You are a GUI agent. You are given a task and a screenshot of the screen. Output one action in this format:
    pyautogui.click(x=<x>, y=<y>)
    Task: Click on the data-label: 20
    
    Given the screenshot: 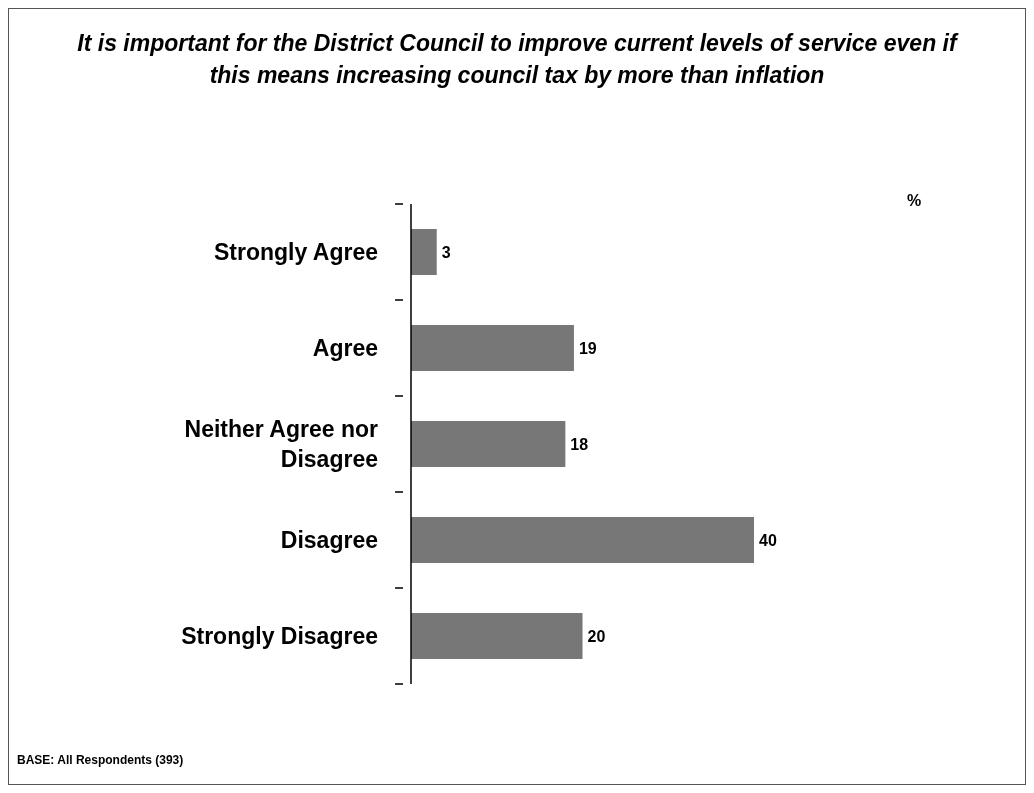 What is the action you would take?
    pyautogui.click(x=596, y=636)
    